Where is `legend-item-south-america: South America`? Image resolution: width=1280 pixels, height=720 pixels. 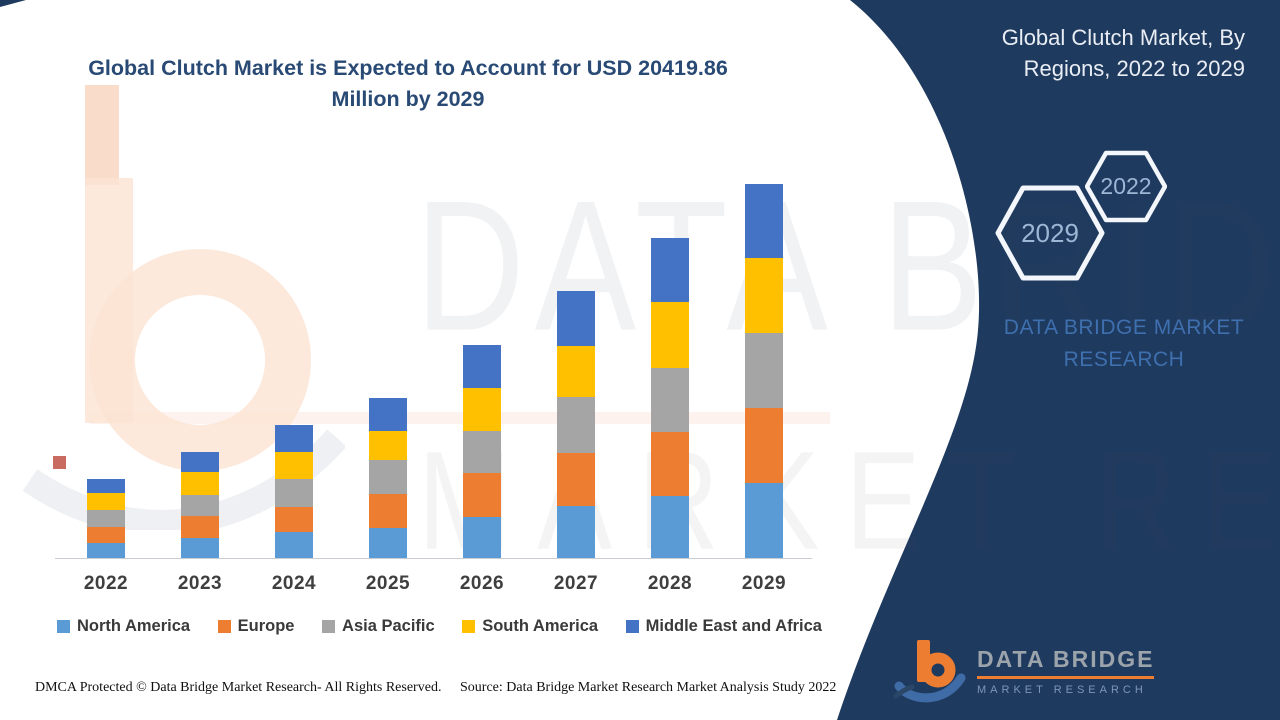 legend-item-south-america: South America is located at coordinates (530, 626).